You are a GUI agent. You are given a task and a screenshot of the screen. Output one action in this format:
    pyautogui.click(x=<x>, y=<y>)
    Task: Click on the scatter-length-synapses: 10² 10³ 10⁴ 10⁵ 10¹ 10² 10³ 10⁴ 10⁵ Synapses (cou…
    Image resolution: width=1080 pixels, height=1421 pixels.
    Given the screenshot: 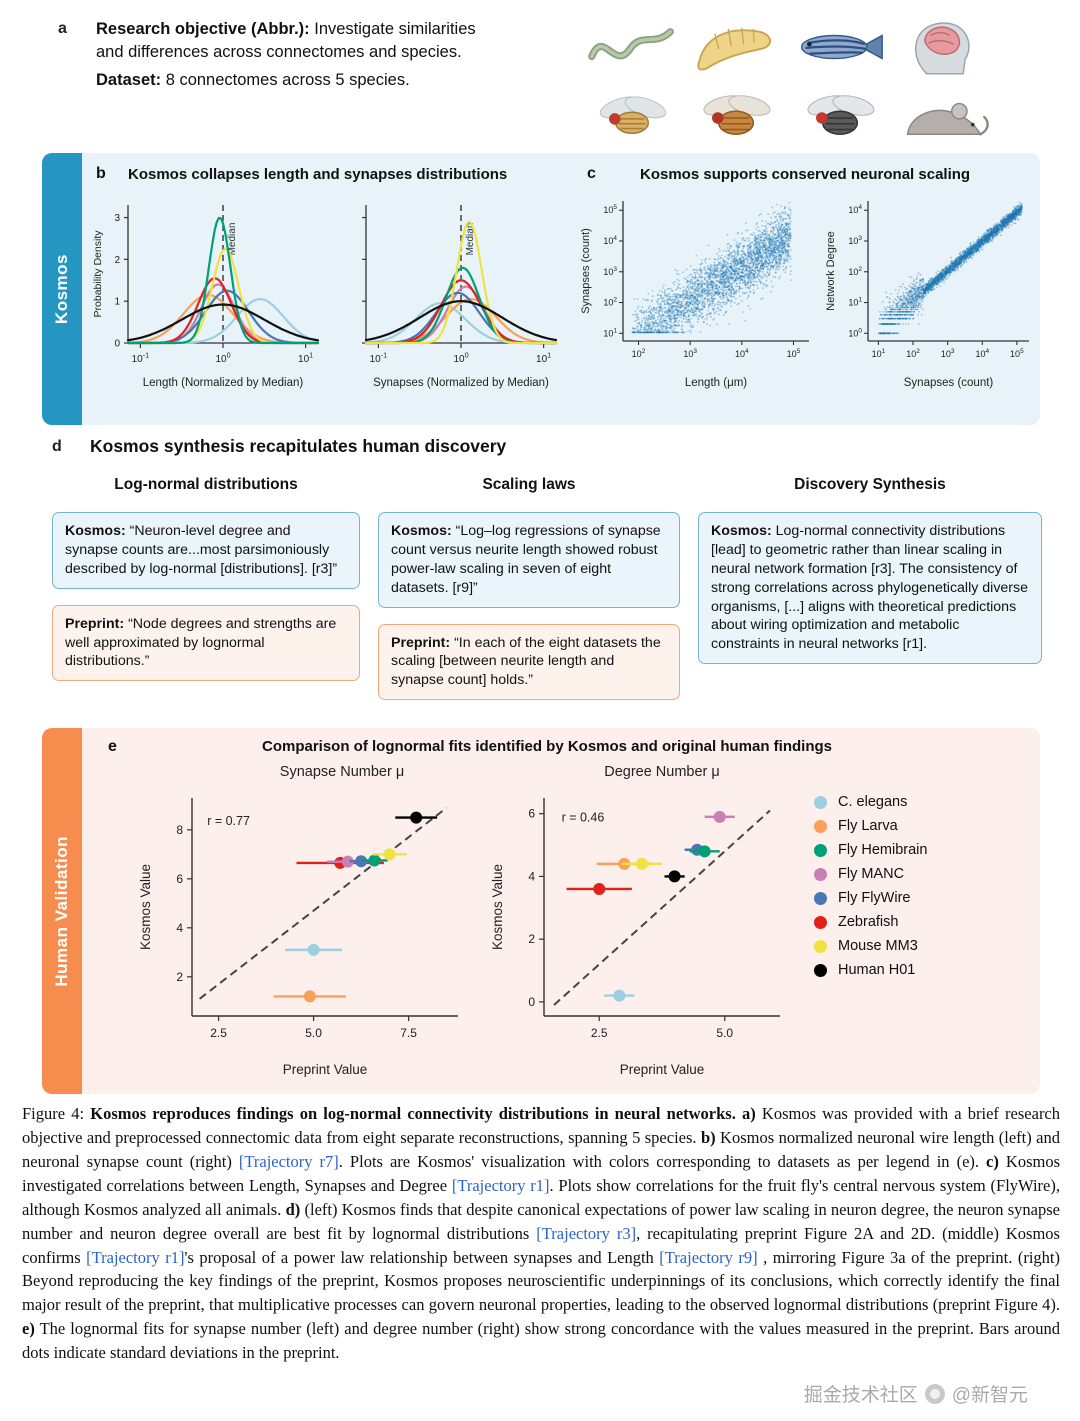 What is the action you would take?
    pyautogui.click(x=694, y=295)
    